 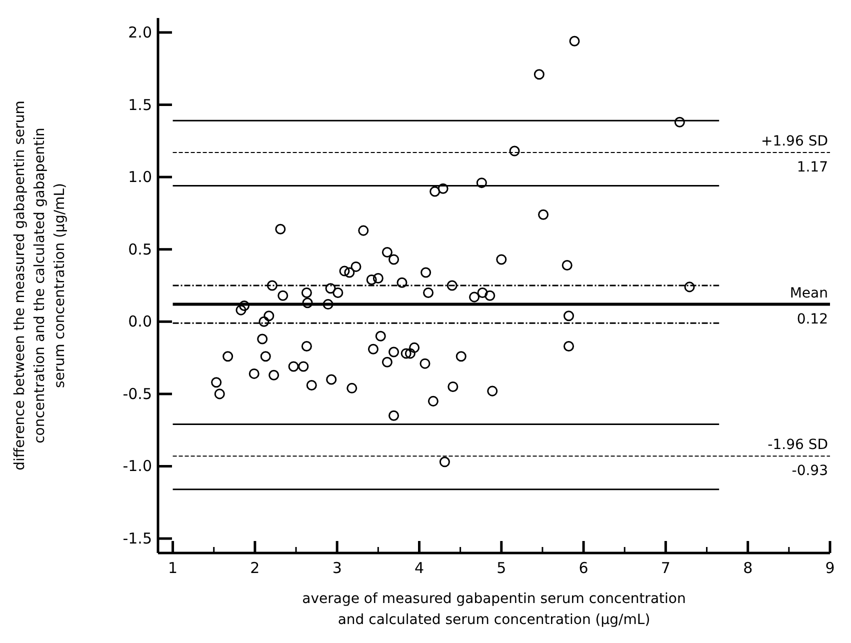 I want to click on annotation: 1.17, so click(x=812, y=167).